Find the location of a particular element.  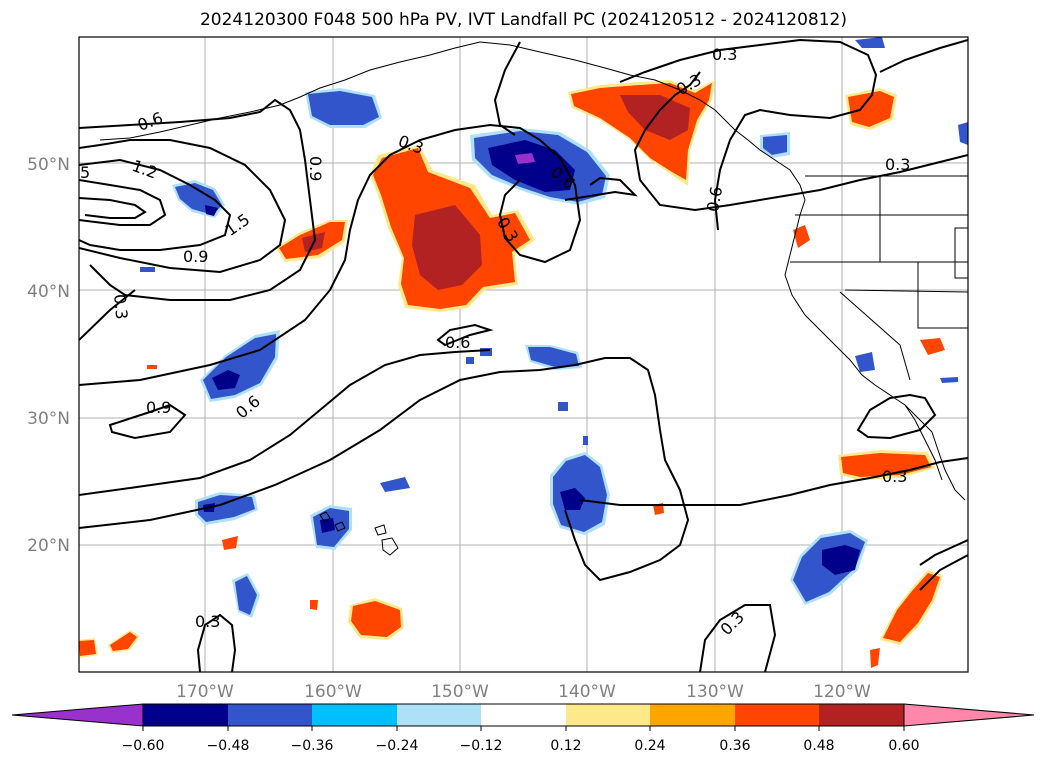

colorbar-tick-label: −0.48 is located at coordinates (228, 746).